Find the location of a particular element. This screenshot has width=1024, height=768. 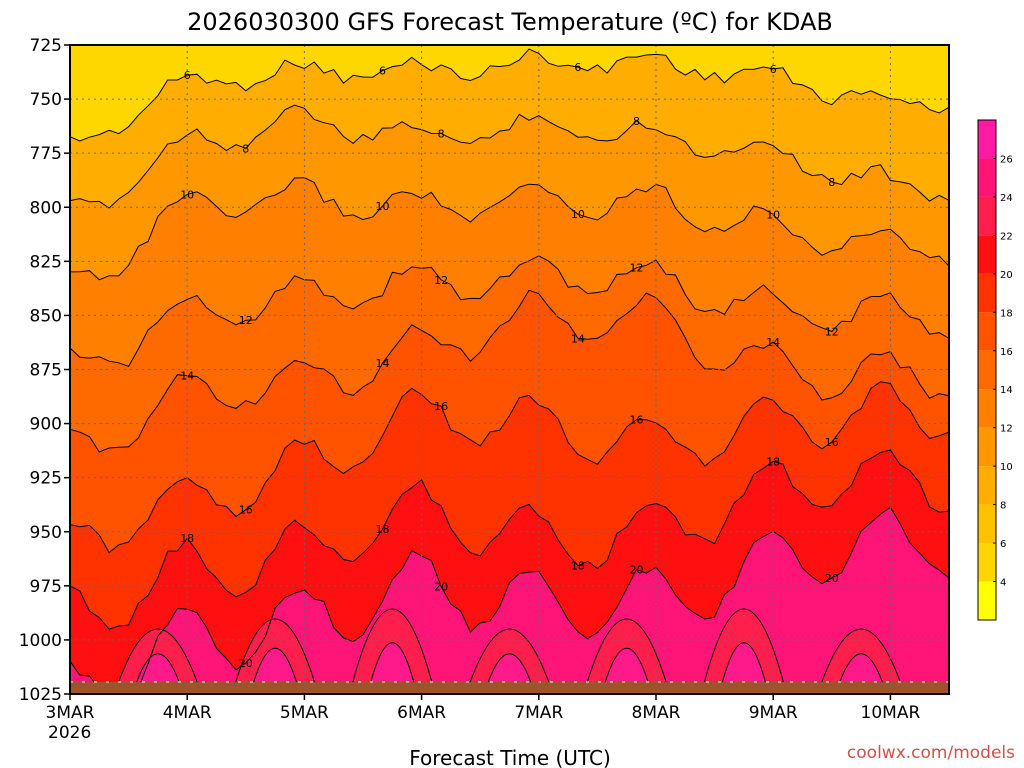

x-axis-label: Forecast Time (UTC) is located at coordinates (510, 757).